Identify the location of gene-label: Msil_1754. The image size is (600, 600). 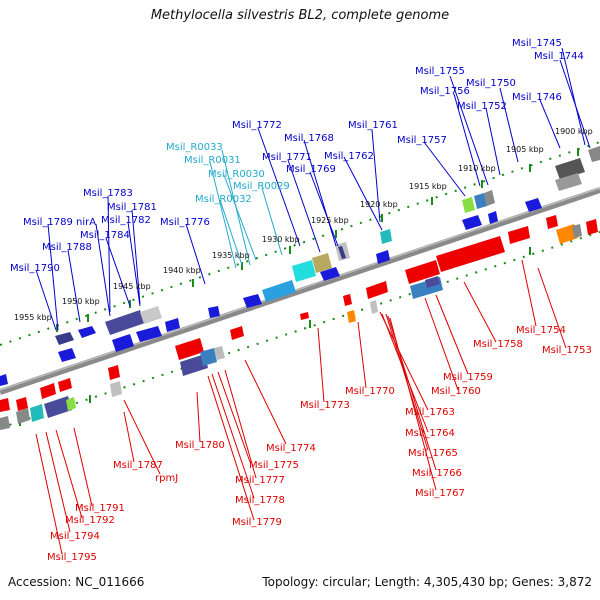
(541, 330).